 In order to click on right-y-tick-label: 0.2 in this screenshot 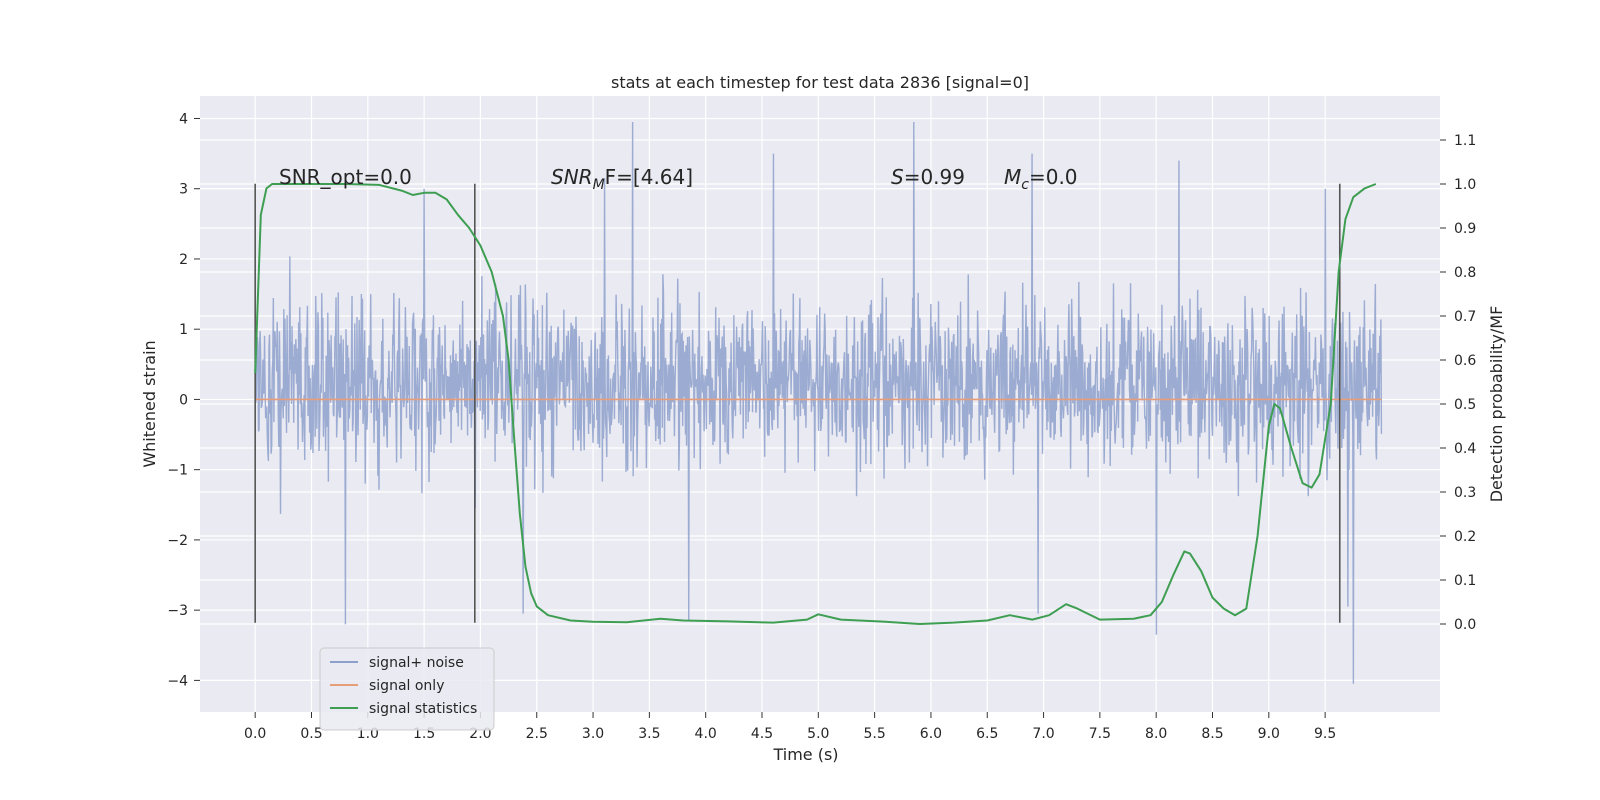, I will do `click(1465, 537)`.